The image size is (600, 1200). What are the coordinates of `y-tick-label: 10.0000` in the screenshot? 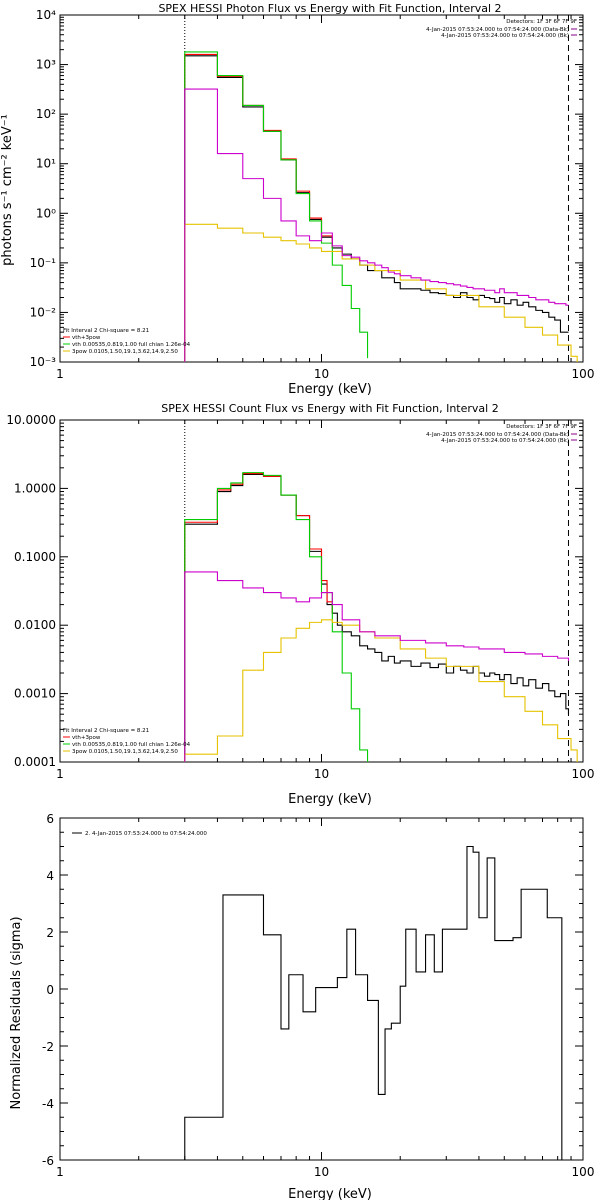 It's located at (31, 420).